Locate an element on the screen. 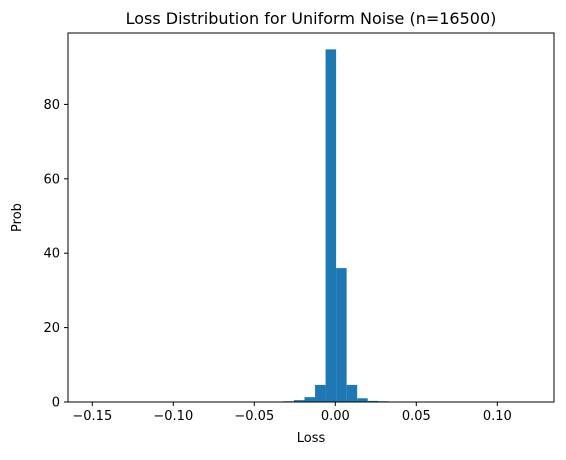 The width and height of the screenshot is (566, 460). y-tick-label: 20 is located at coordinates (51, 328).